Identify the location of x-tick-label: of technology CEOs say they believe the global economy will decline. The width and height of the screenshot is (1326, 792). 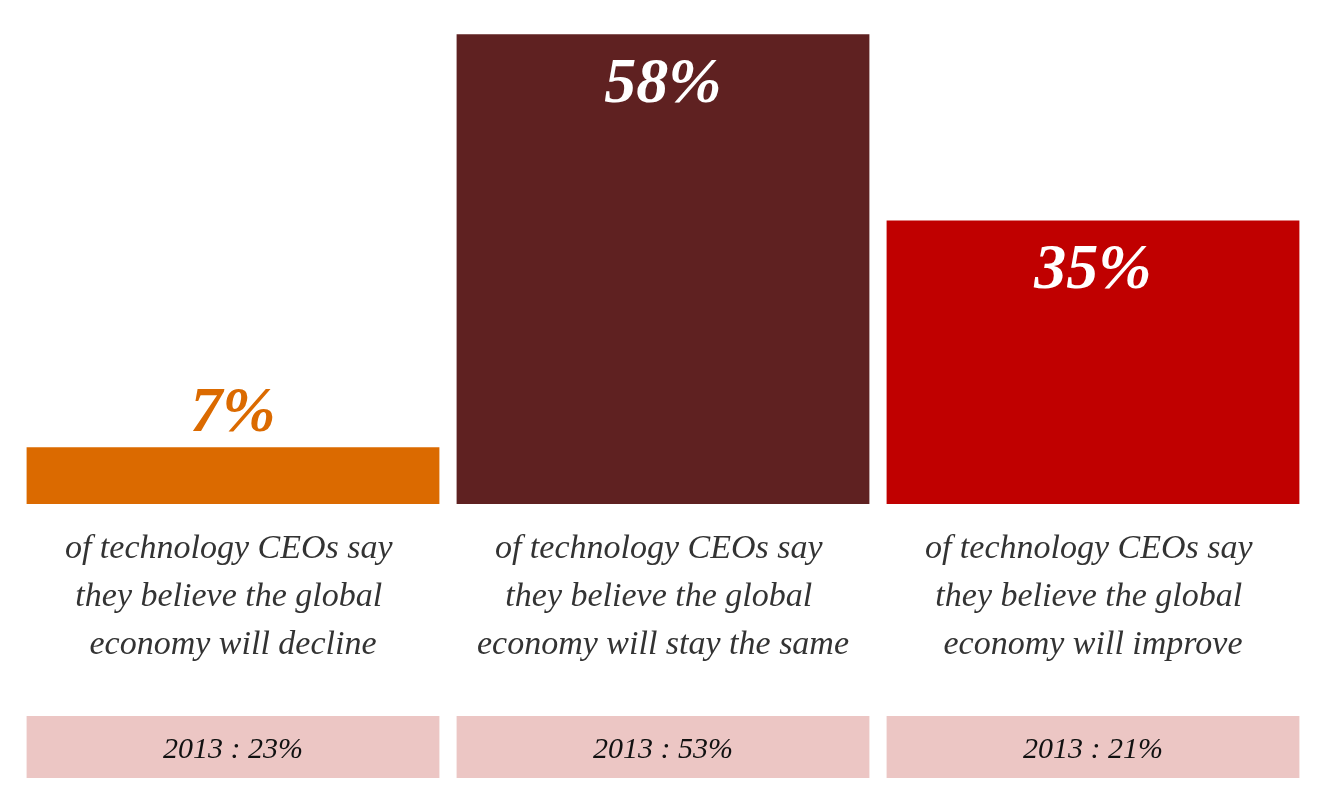
(233, 594).